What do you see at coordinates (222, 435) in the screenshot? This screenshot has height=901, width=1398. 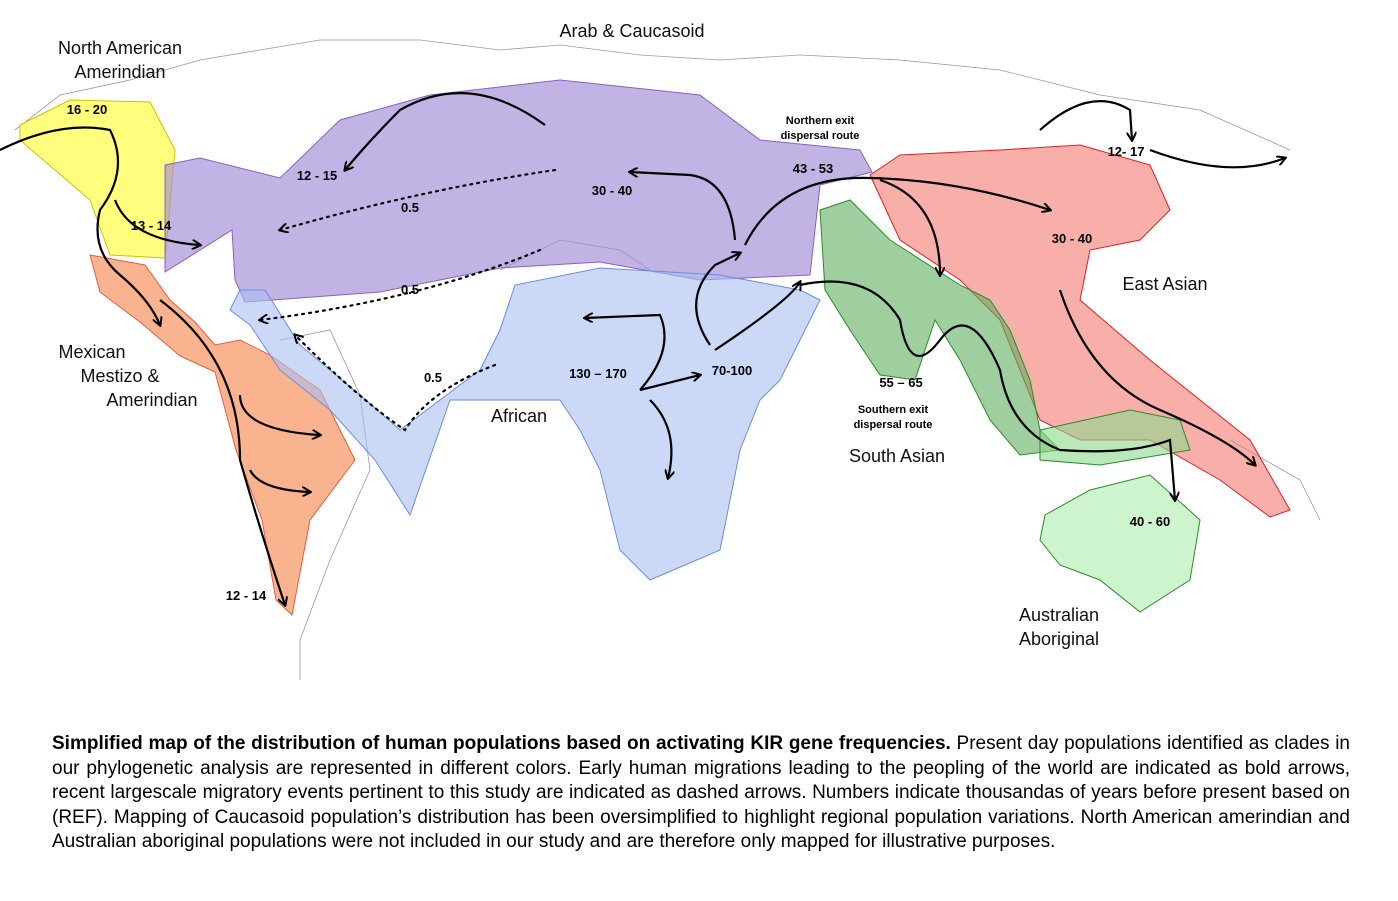 I see `region-mexican-south-american` at bounding box center [222, 435].